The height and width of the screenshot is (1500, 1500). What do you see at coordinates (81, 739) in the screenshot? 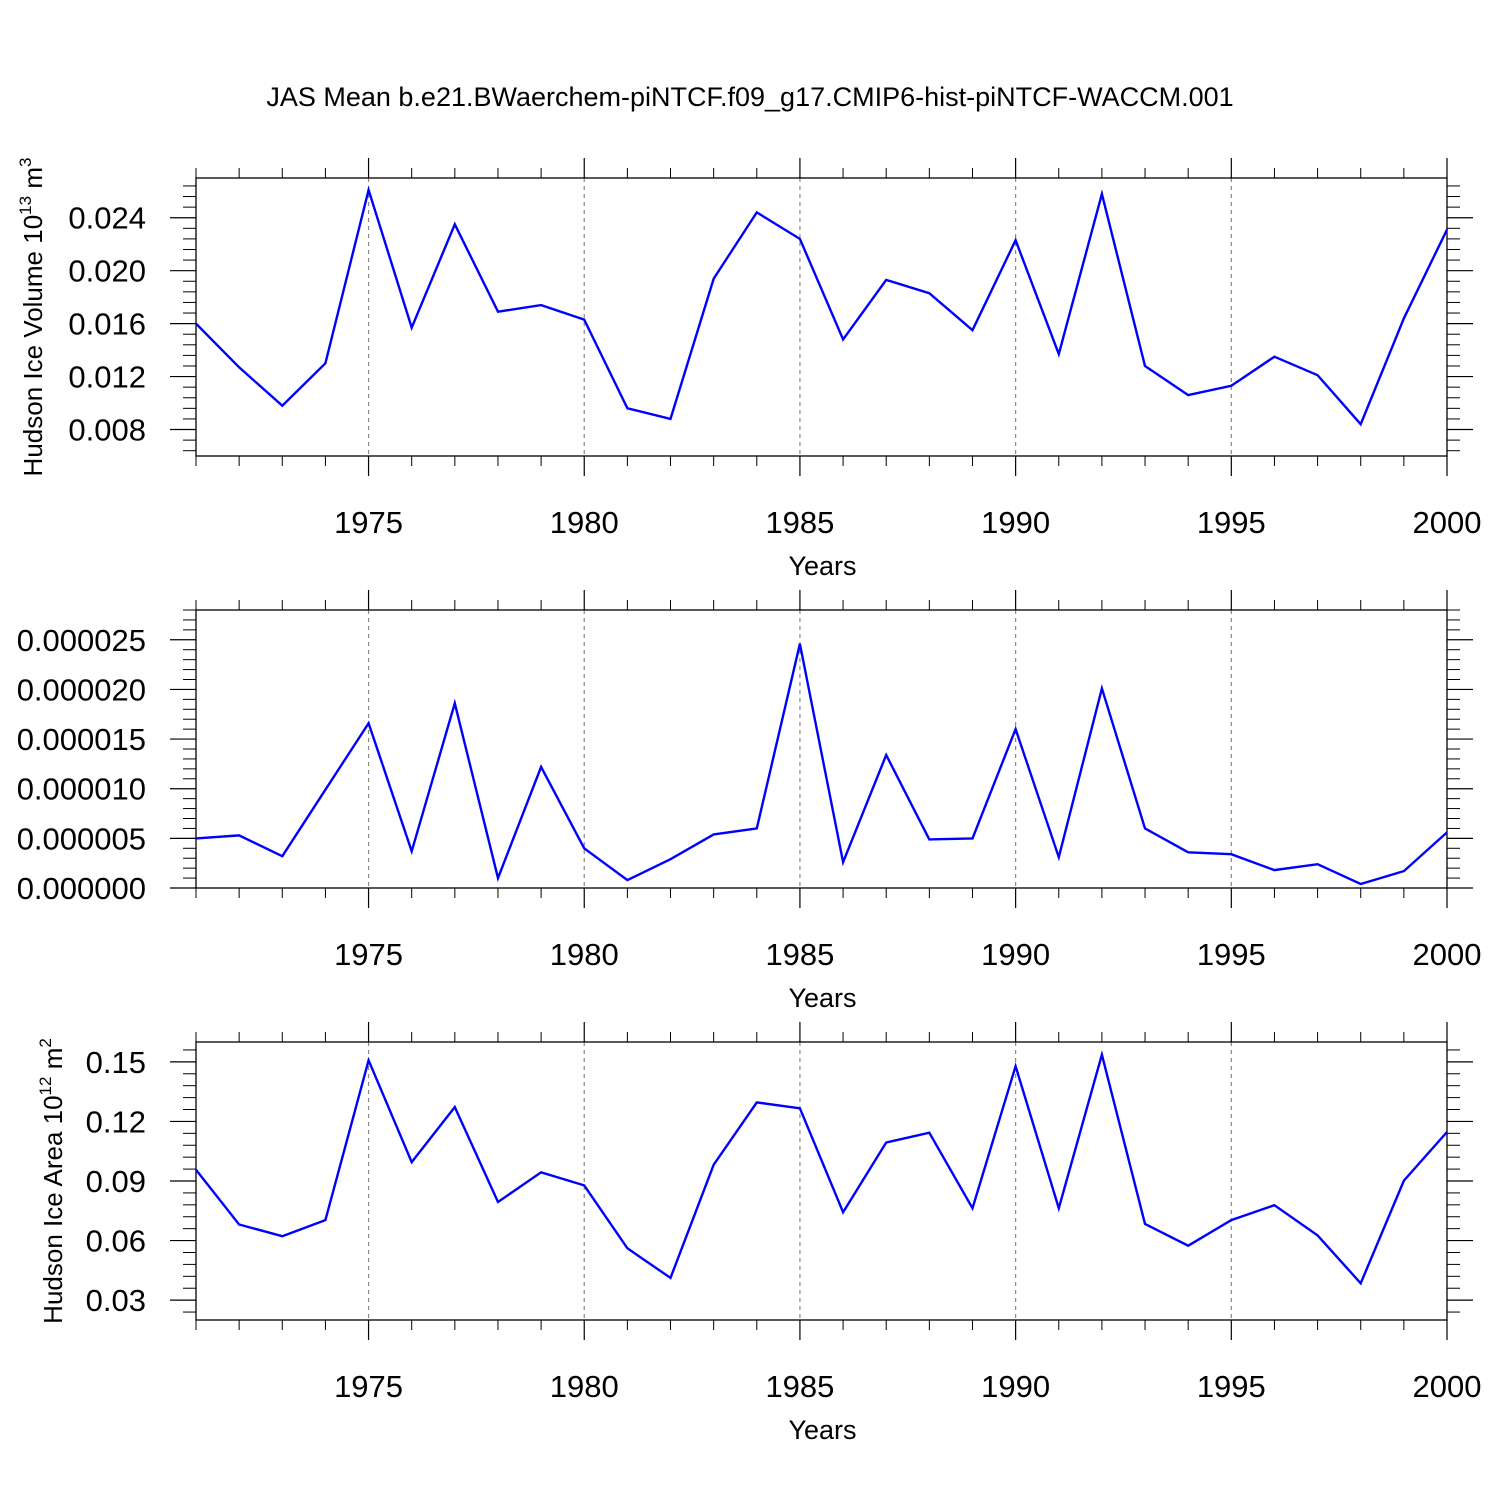
I see `y-tick-label: 0.000015` at bounding box center [81, 739].